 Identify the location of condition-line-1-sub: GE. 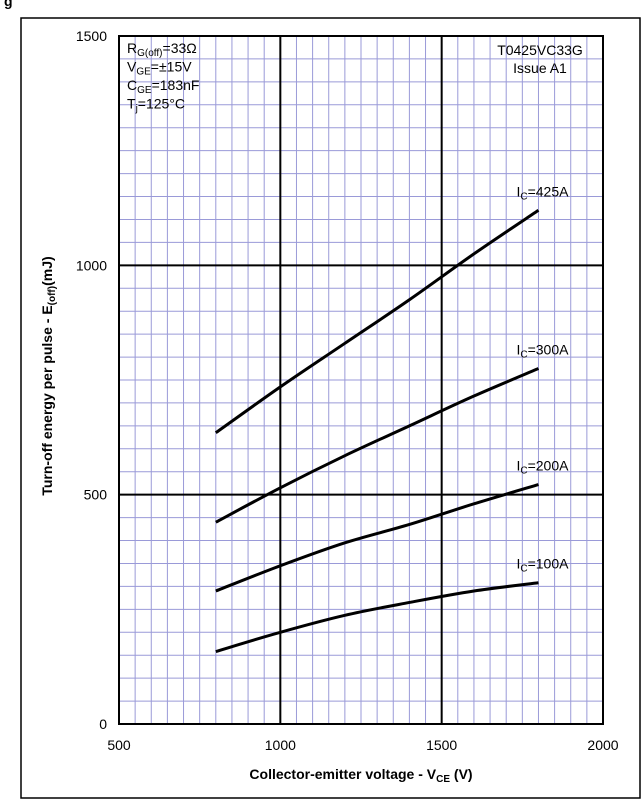
(143, 72).